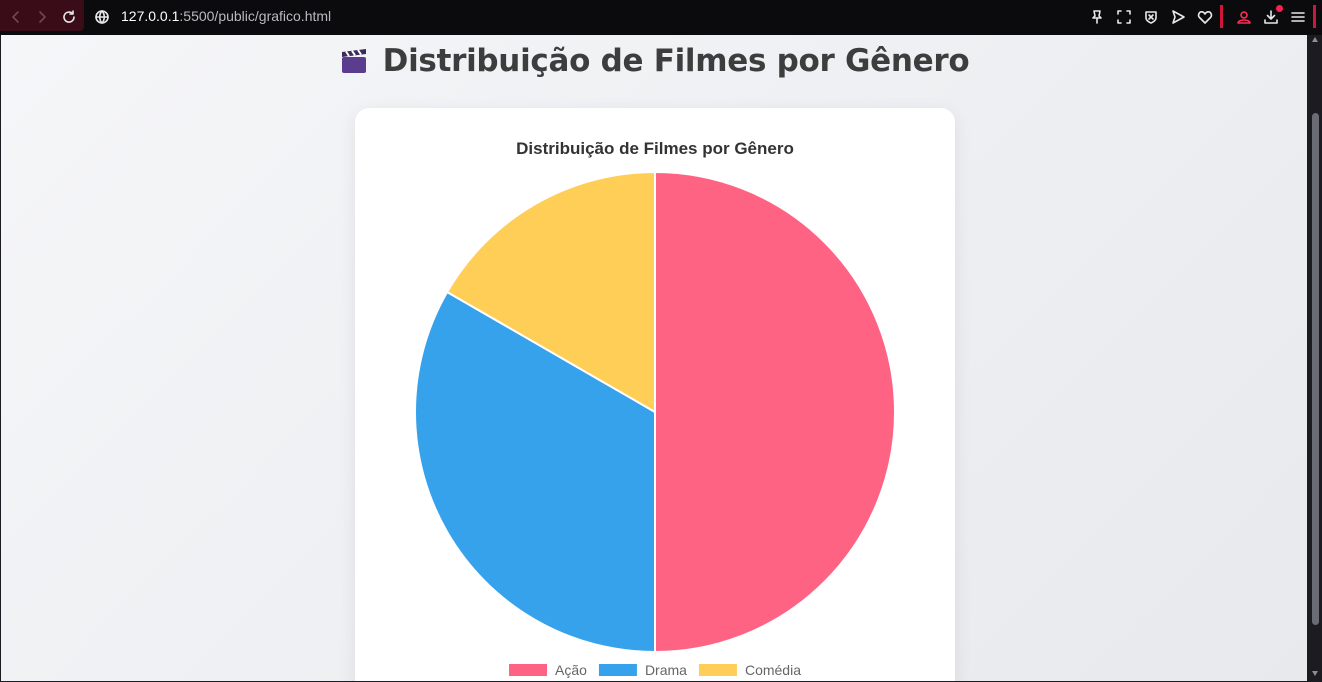  Describe the element at coordinates (1314, 16) in the screenshot. I see `toolbar-edge` at that location.